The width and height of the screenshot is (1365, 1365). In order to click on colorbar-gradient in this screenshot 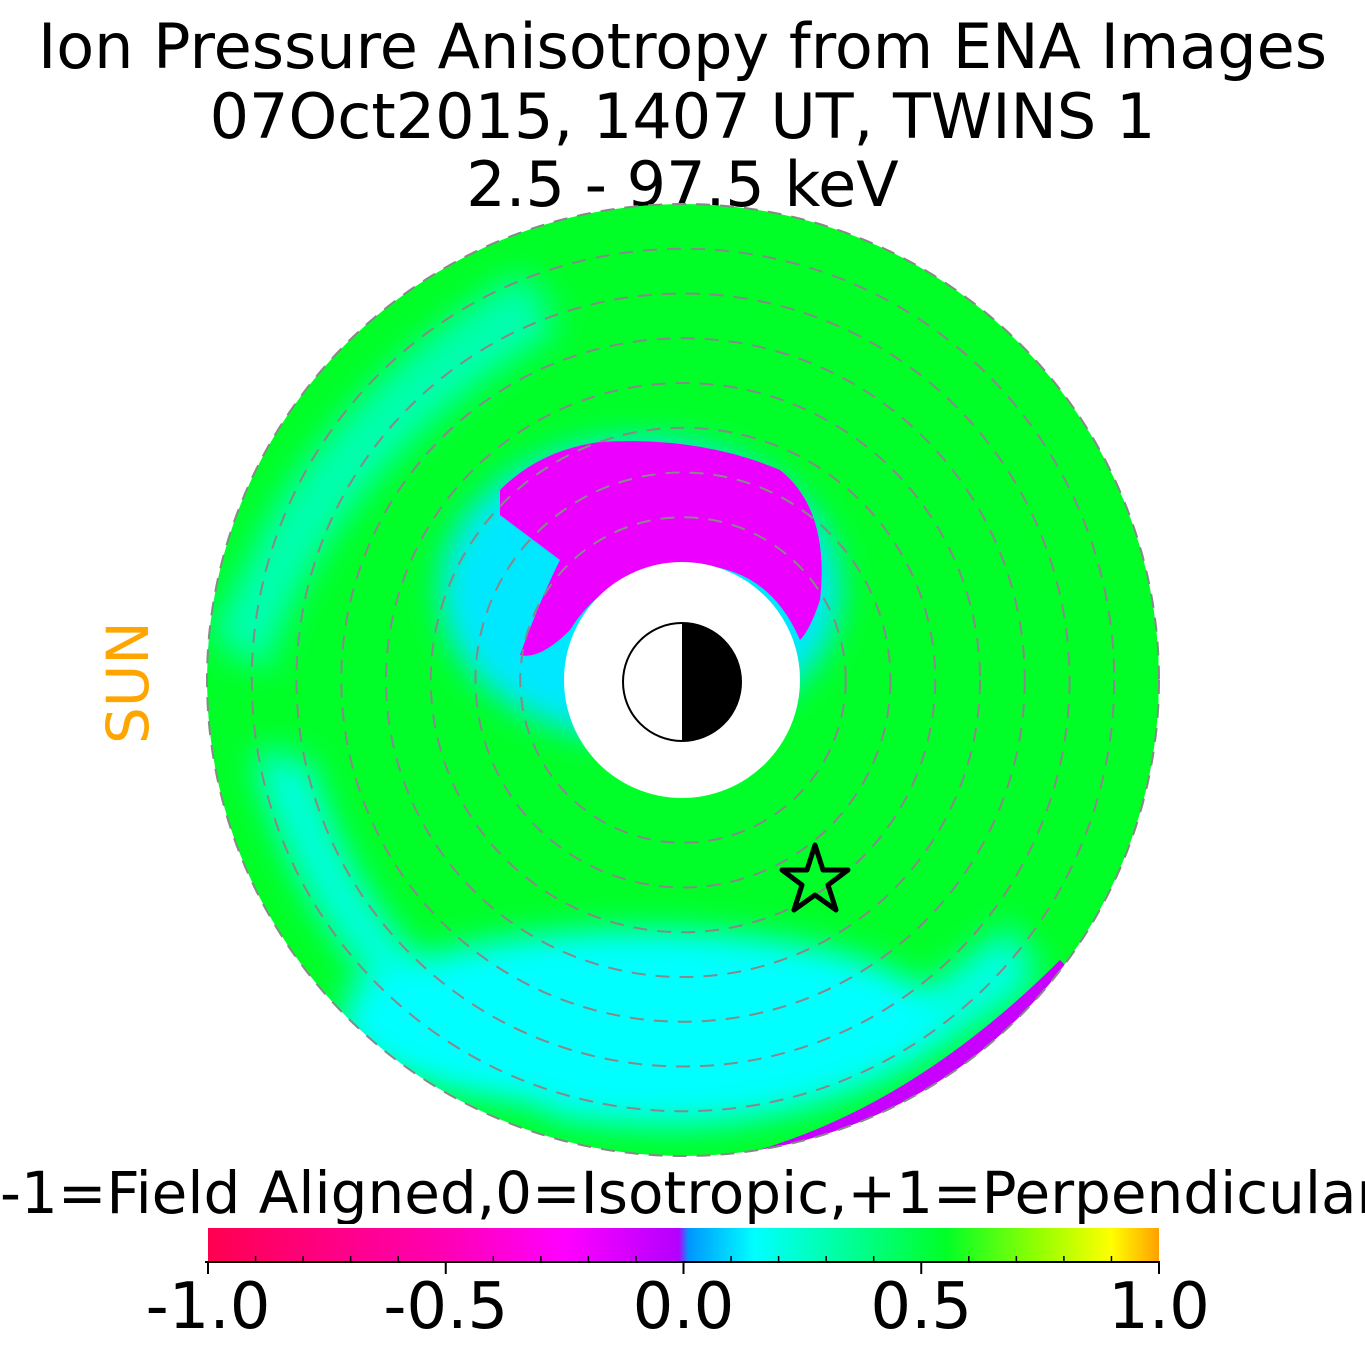, I will do `click(683, 1245)`.